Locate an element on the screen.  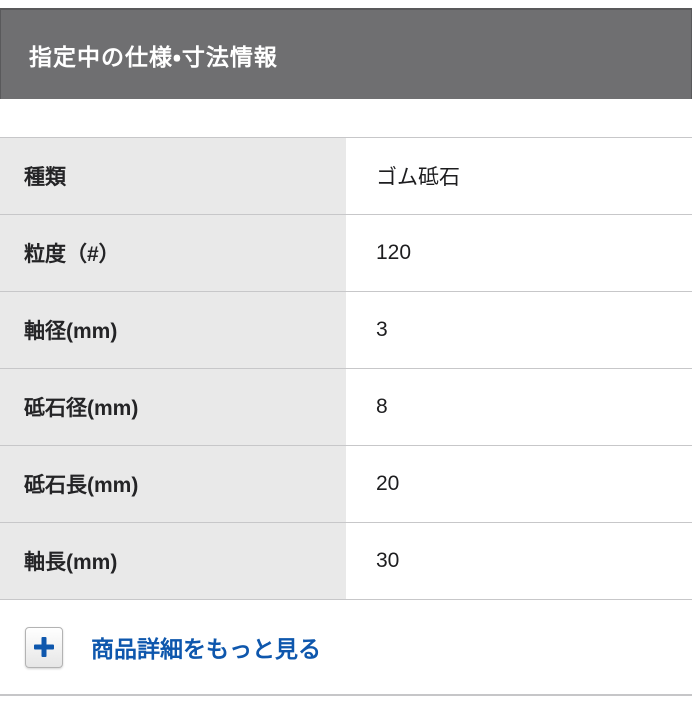
spec-label: 軸径(mm) is located at coordinates (173, 330).